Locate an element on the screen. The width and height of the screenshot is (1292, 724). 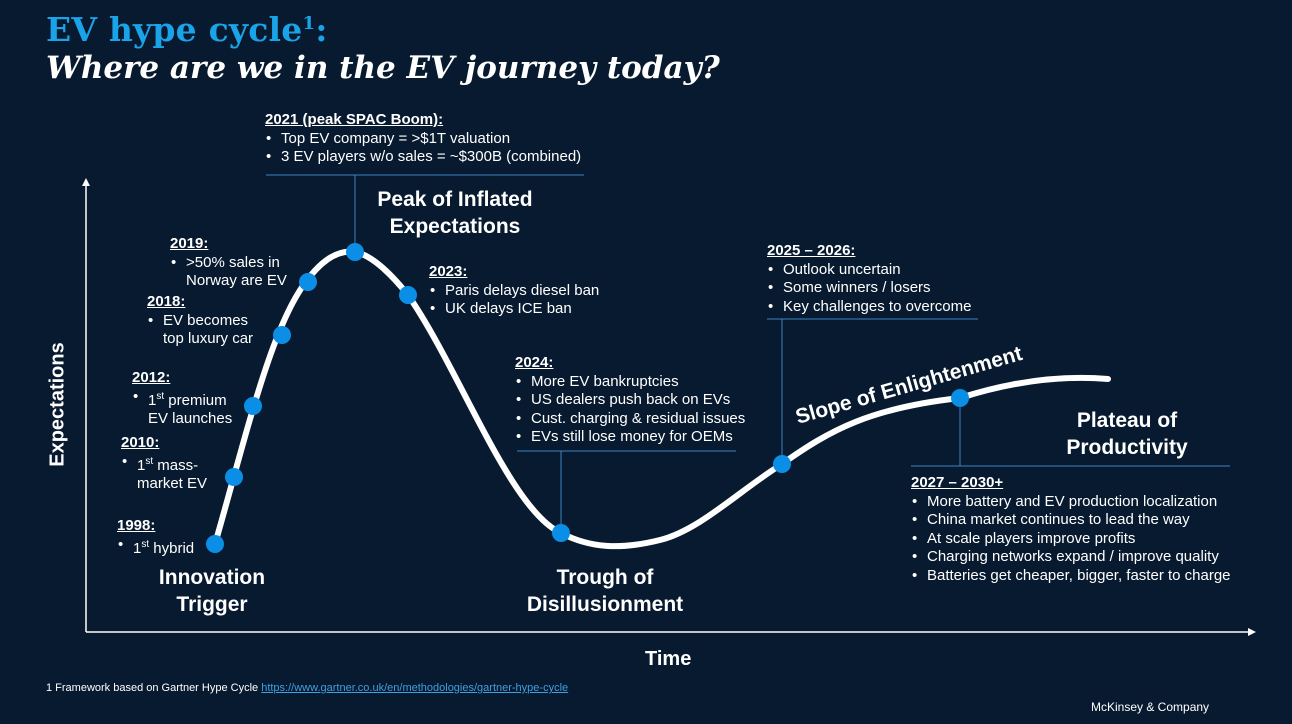
y-axis-label: Expectations is located at coordinates (57, 404).